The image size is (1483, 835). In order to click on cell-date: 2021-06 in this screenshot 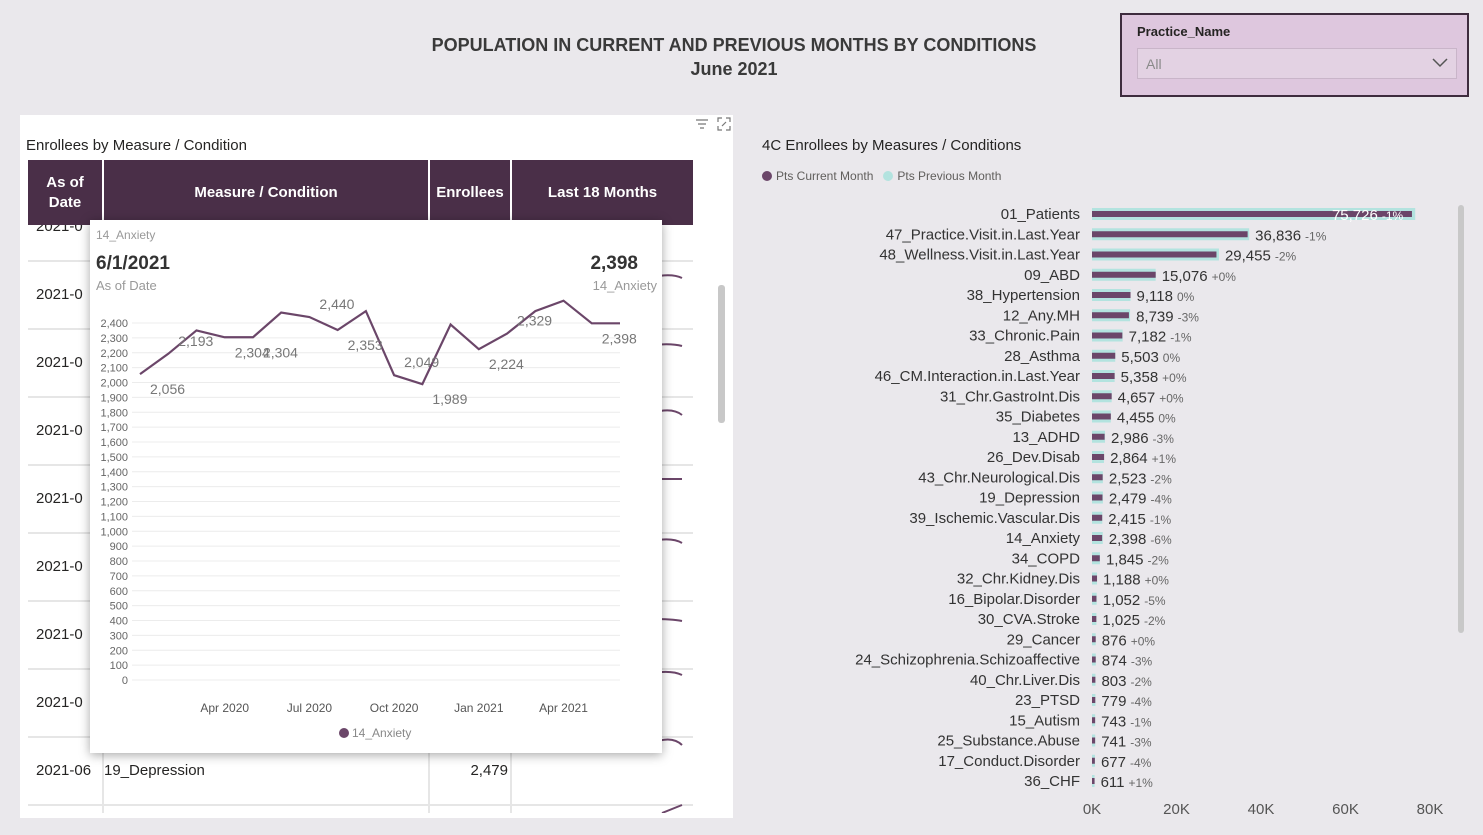, I will do `click(66, 770)`.